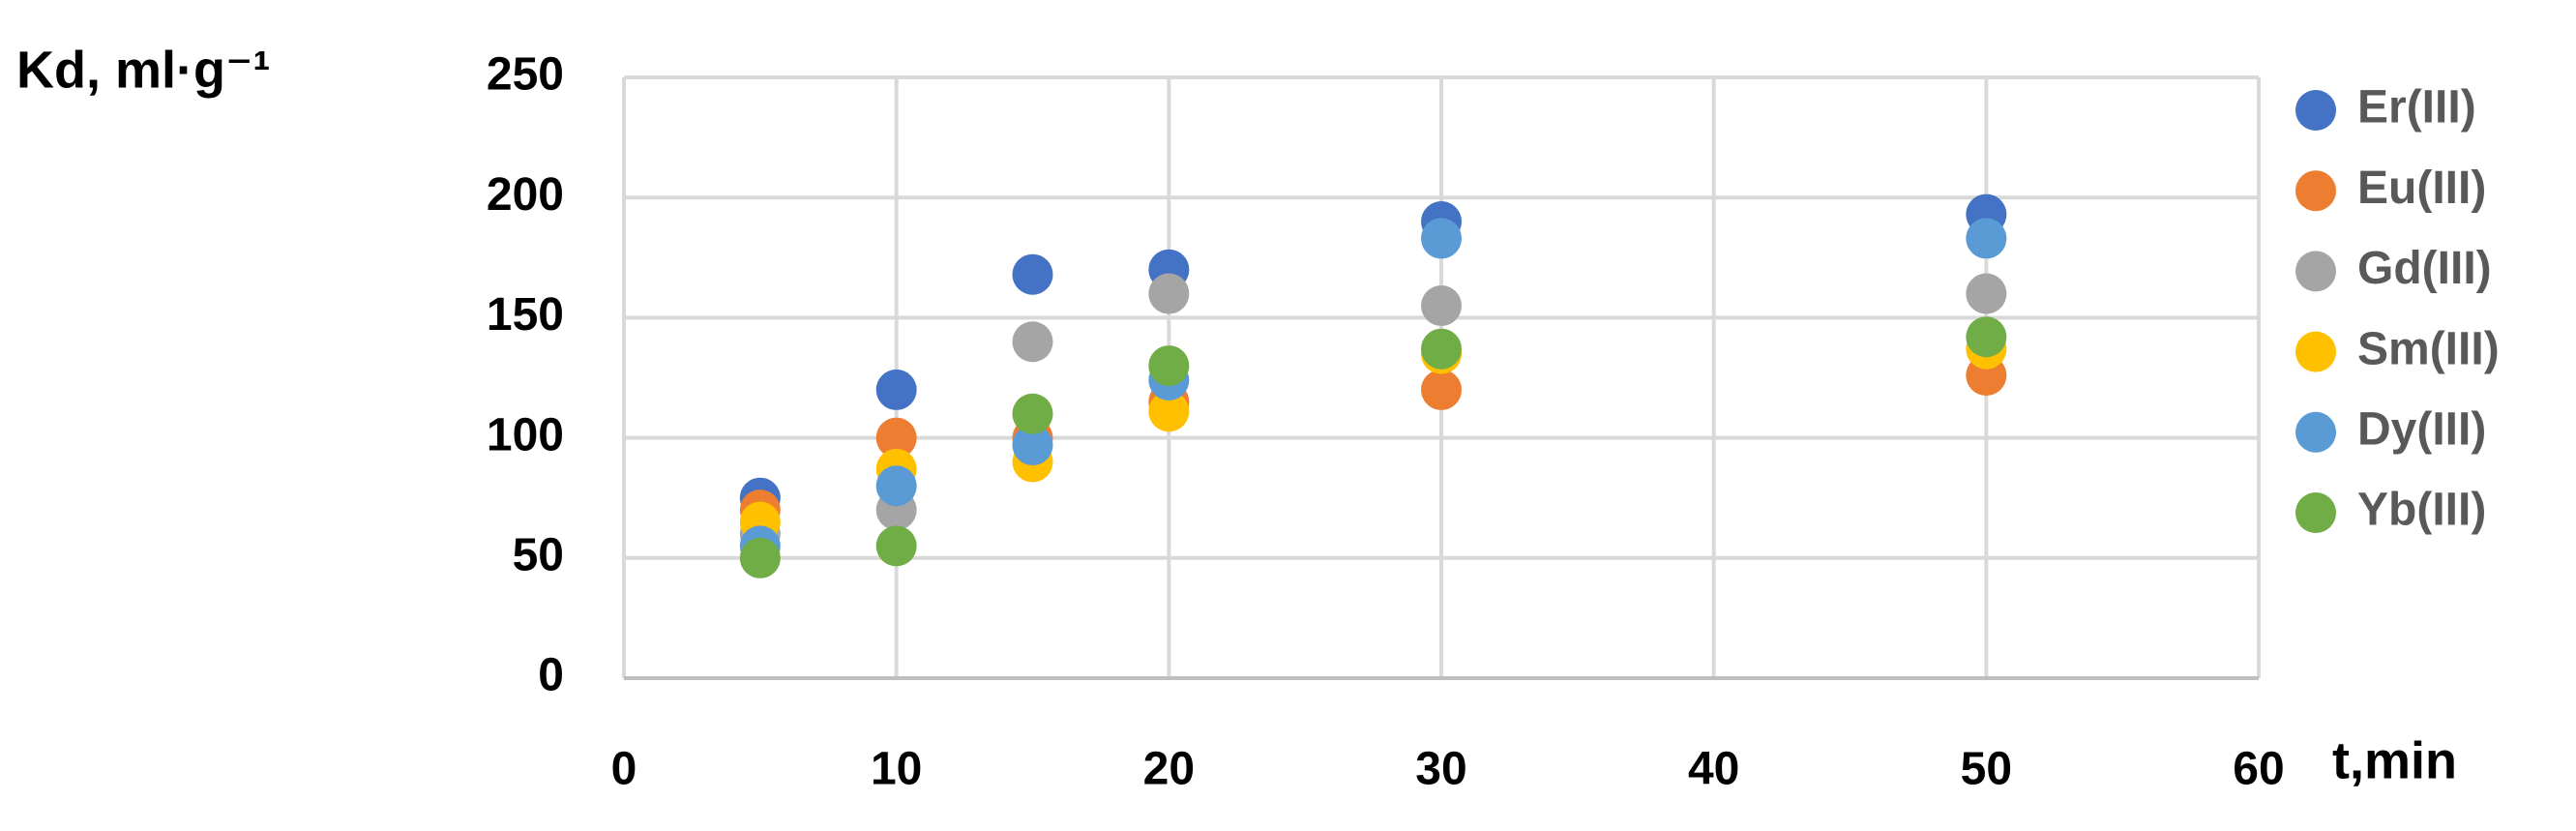  I want to click on legend-label: Gd(III), so click(2424, 269).